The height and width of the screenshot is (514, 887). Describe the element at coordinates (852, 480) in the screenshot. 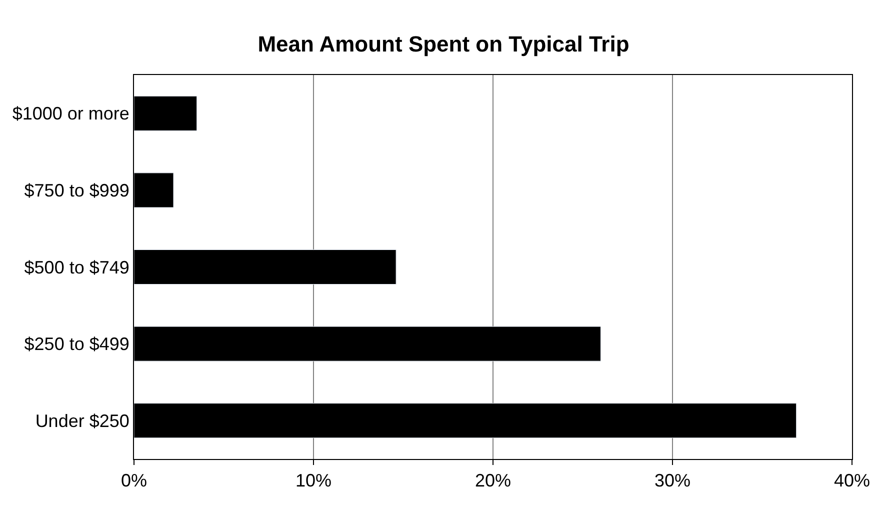

I see `x-tick-label: 40%` at that location.